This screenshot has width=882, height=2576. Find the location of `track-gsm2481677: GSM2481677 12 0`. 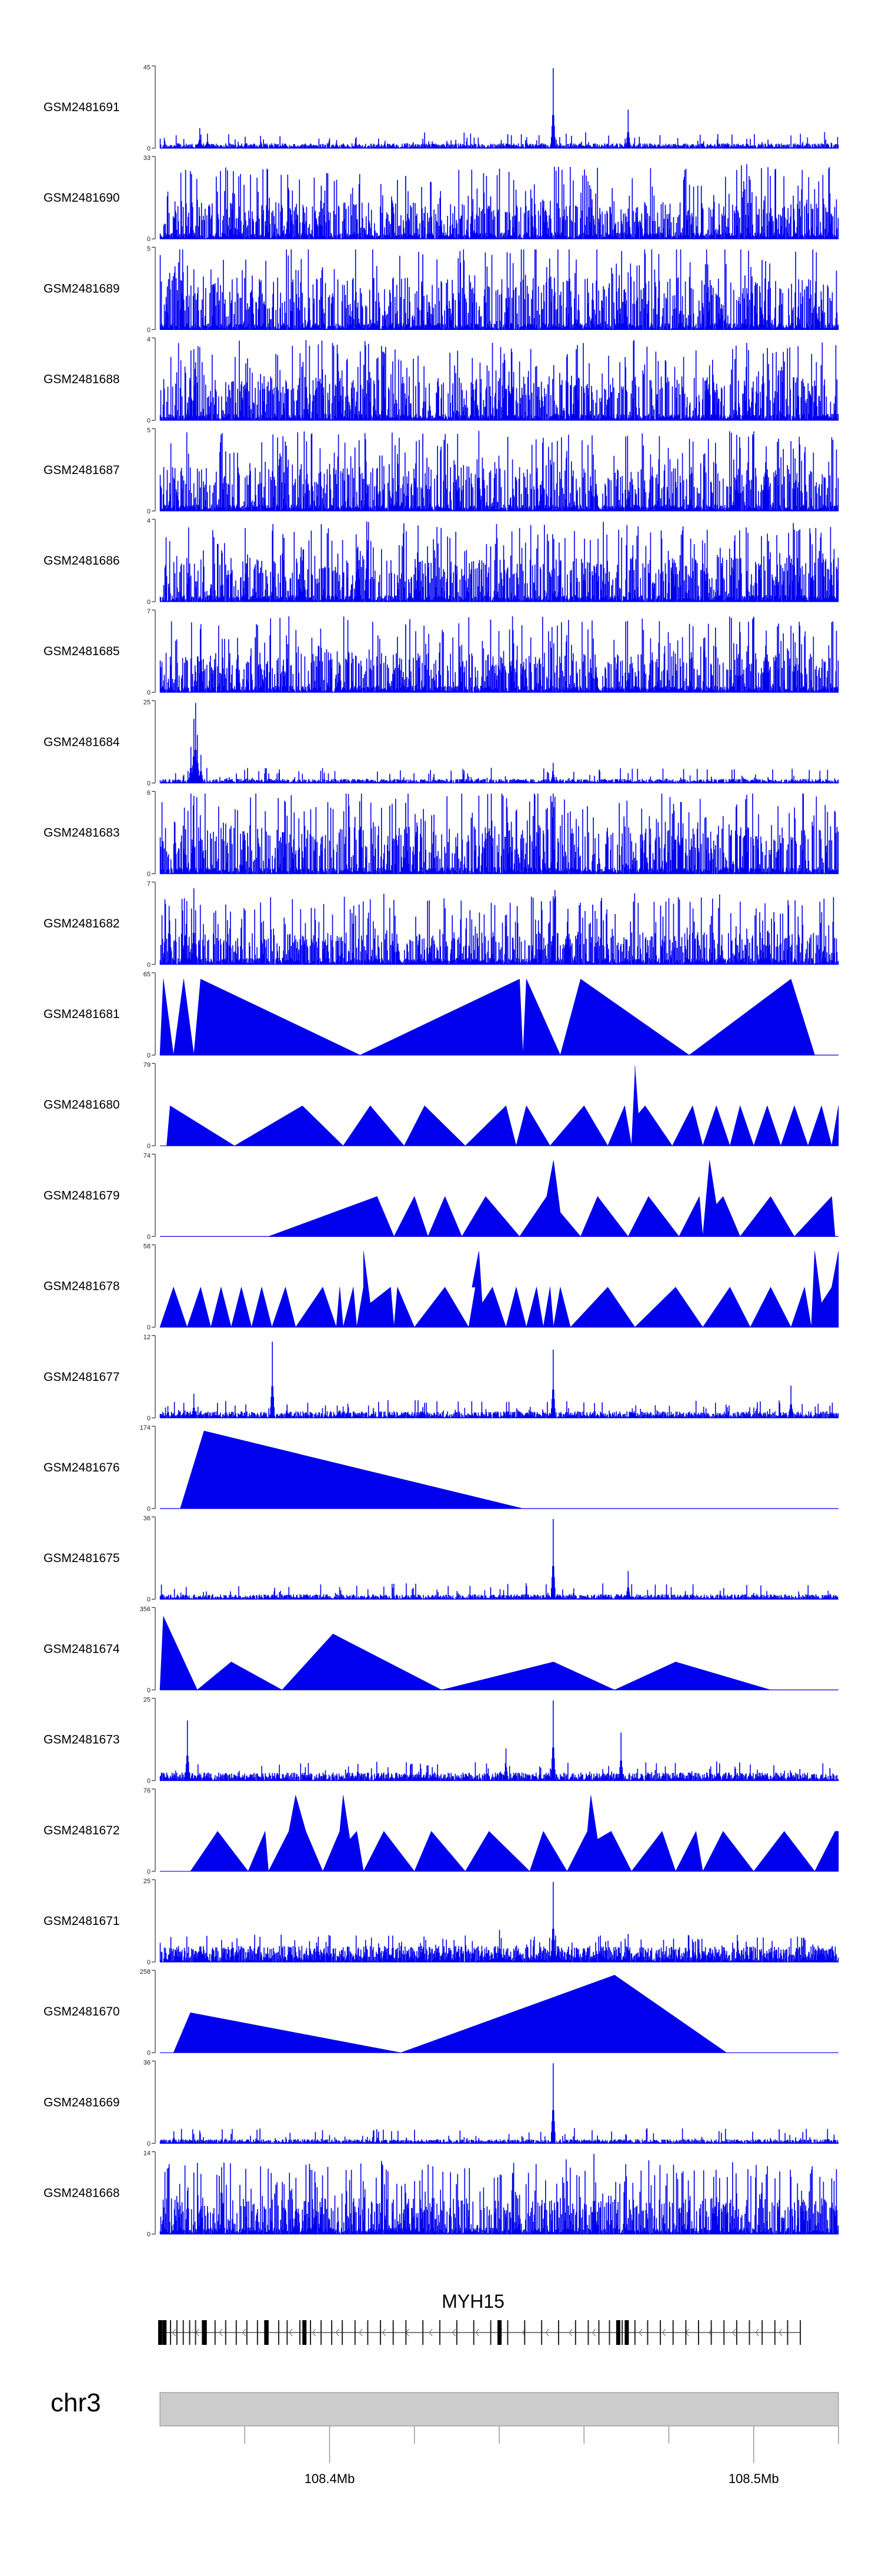

track-gsm2481677: GSM2481677 12 0 is located at coordinates (441, 1378).